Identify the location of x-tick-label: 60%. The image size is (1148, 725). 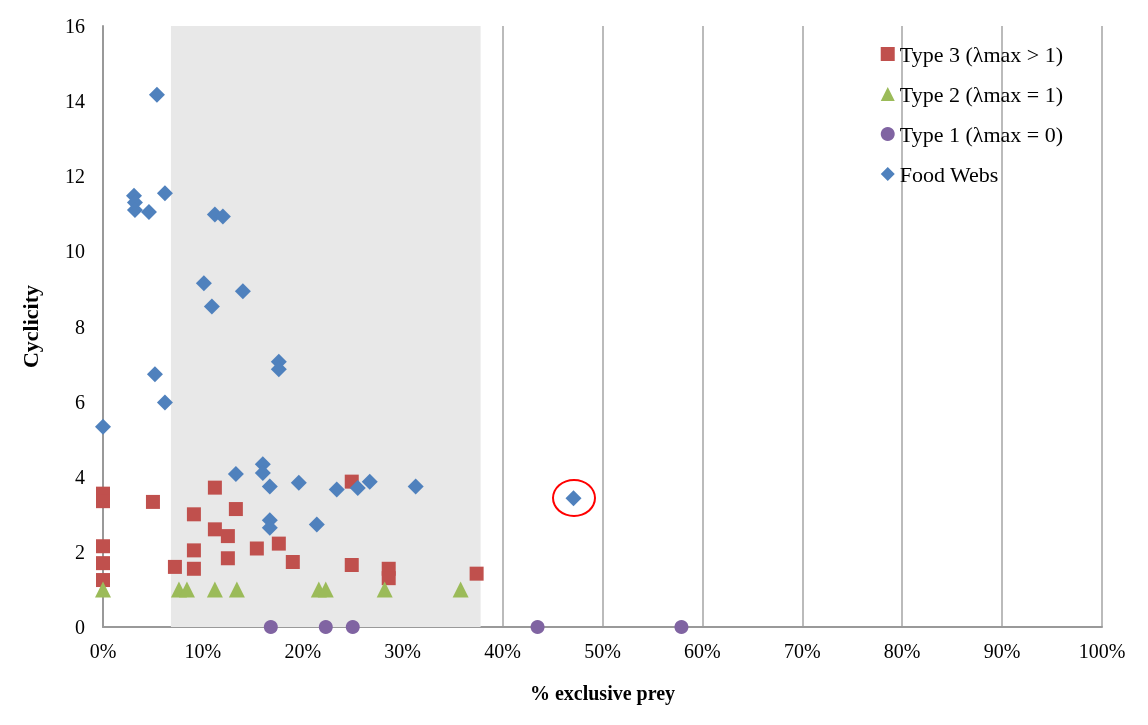
(702, 651).